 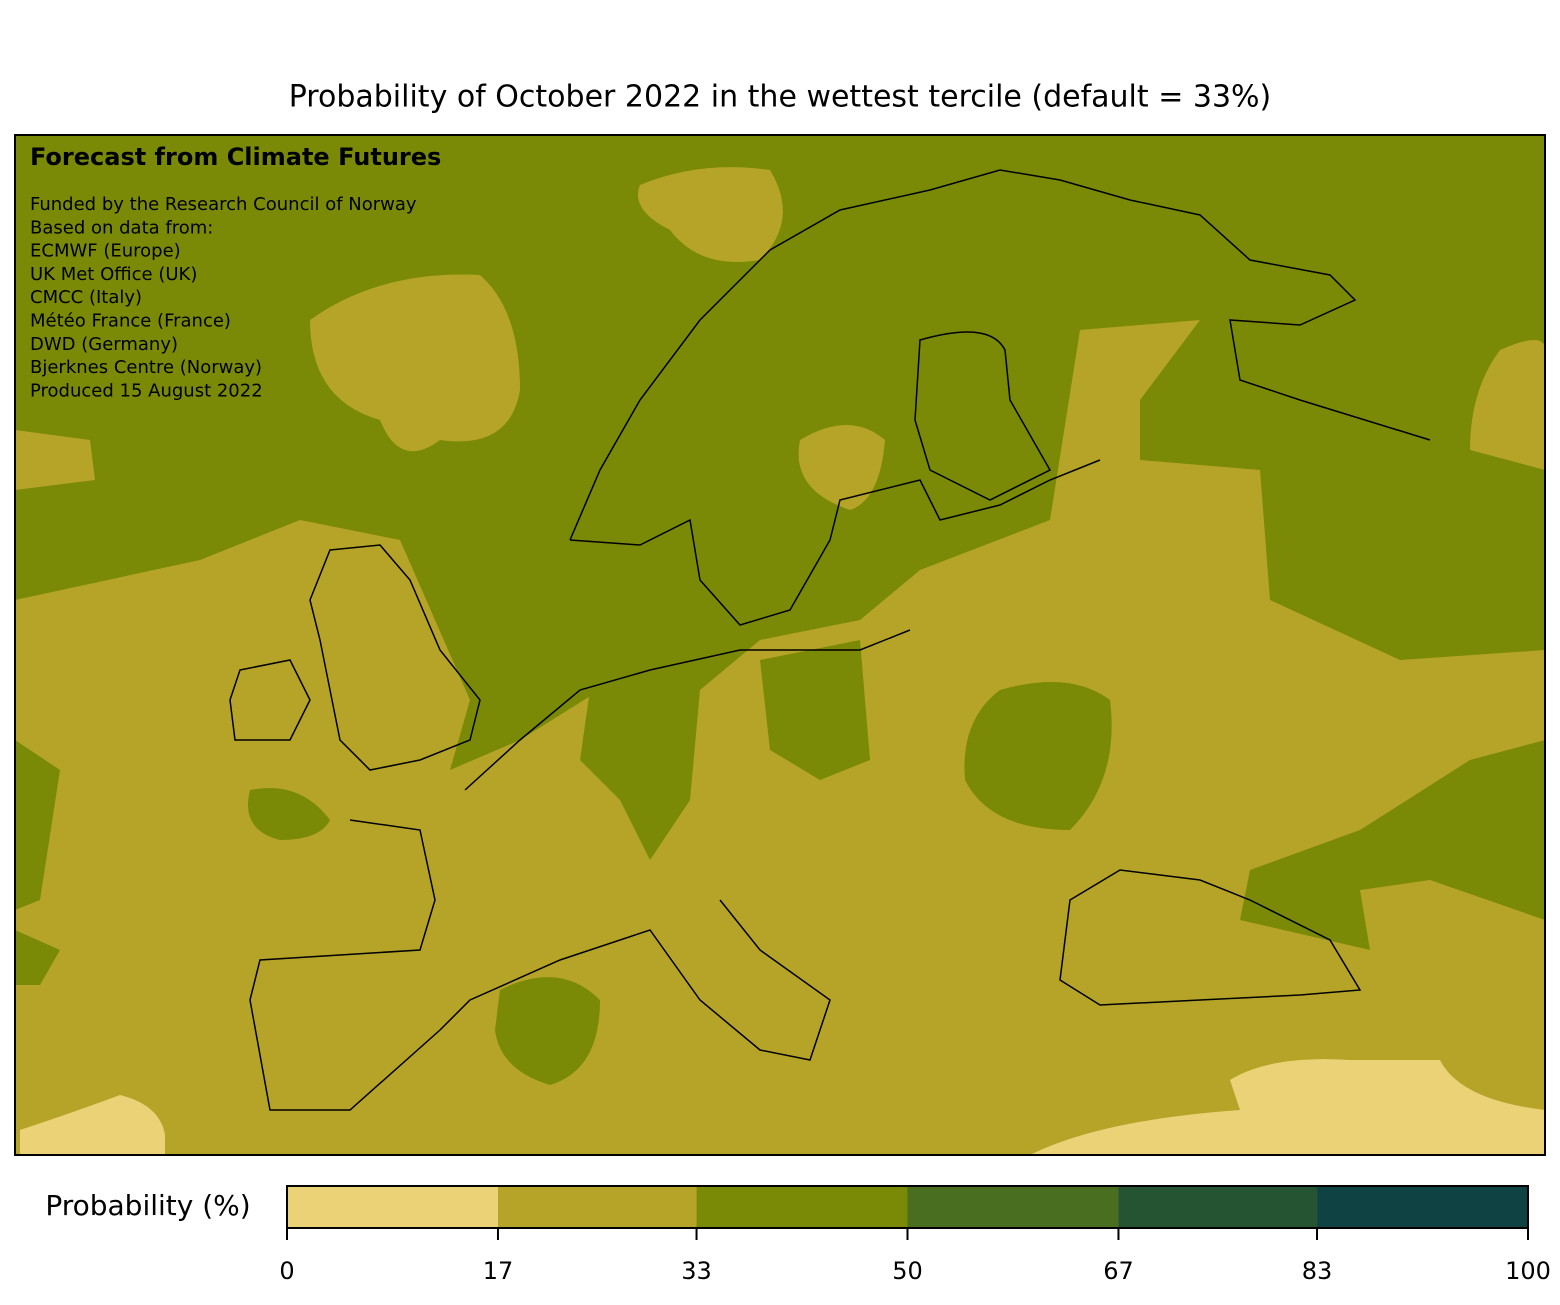 I want to click on colorbar-tick-label: 50, so click(x=907, y=1271).